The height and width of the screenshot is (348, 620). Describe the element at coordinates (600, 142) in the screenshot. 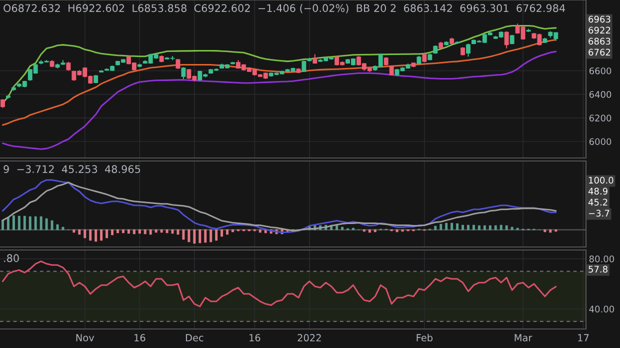

I see `y-tick-label: 6000` at that location.